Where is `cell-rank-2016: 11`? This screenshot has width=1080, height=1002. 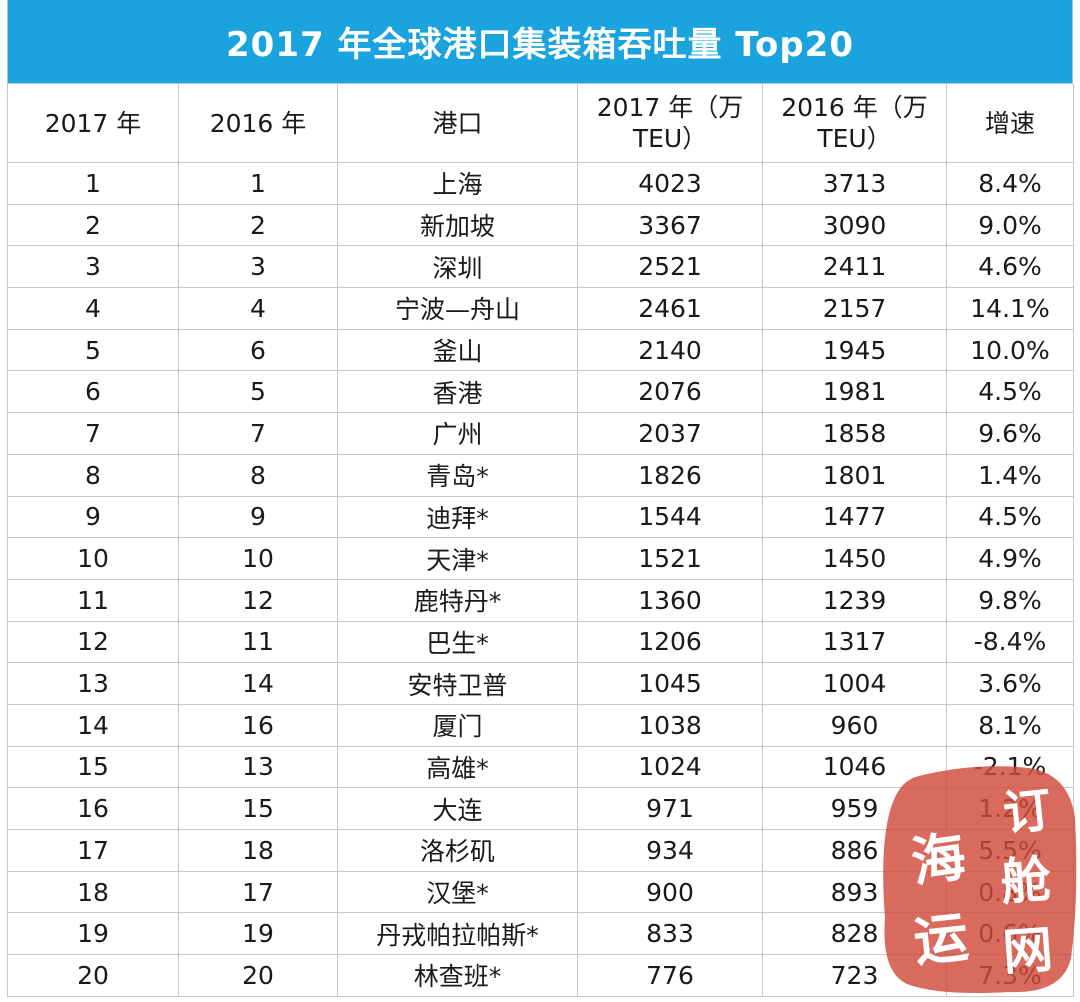
cell-rank-2016: 11 is located at coordinates (258, 642).